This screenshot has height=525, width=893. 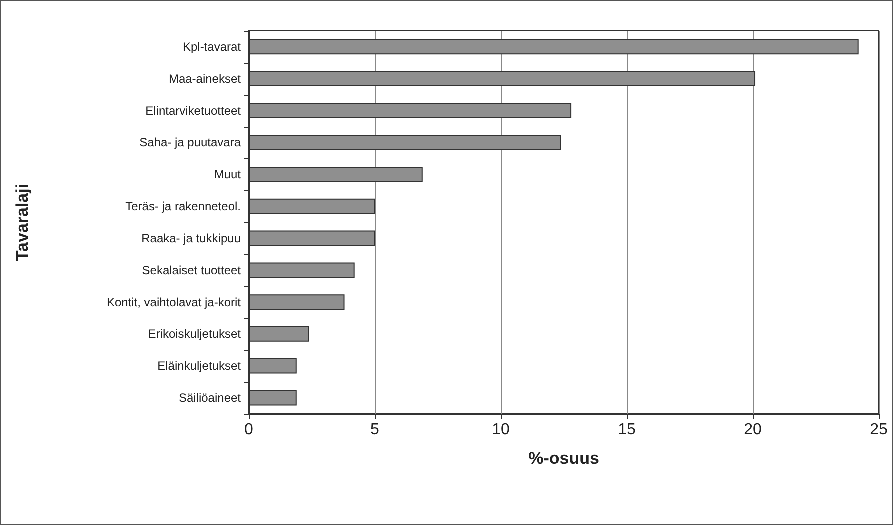 What do you see at coordinates (194, 111) in the screenshot?
I see `y-tick-label: Elintarviketuotteet` at bounding box center [194, 111].